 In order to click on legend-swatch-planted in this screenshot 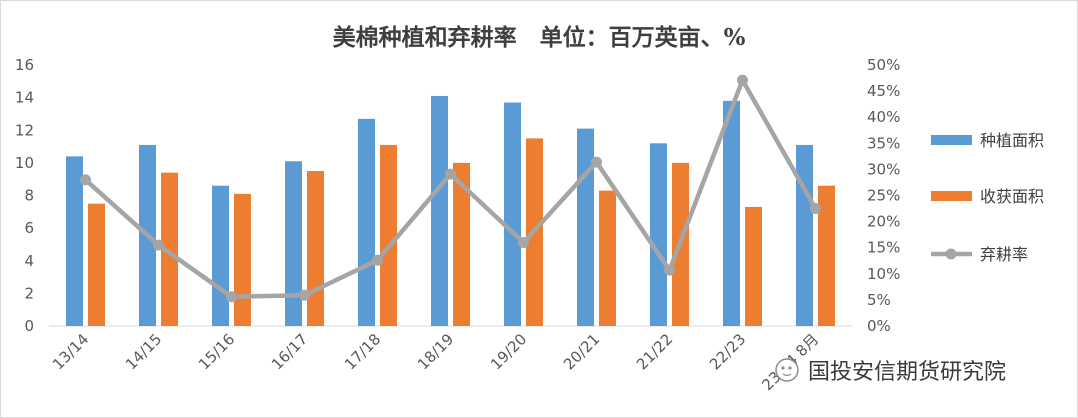, I will do `click(951, 140)`.